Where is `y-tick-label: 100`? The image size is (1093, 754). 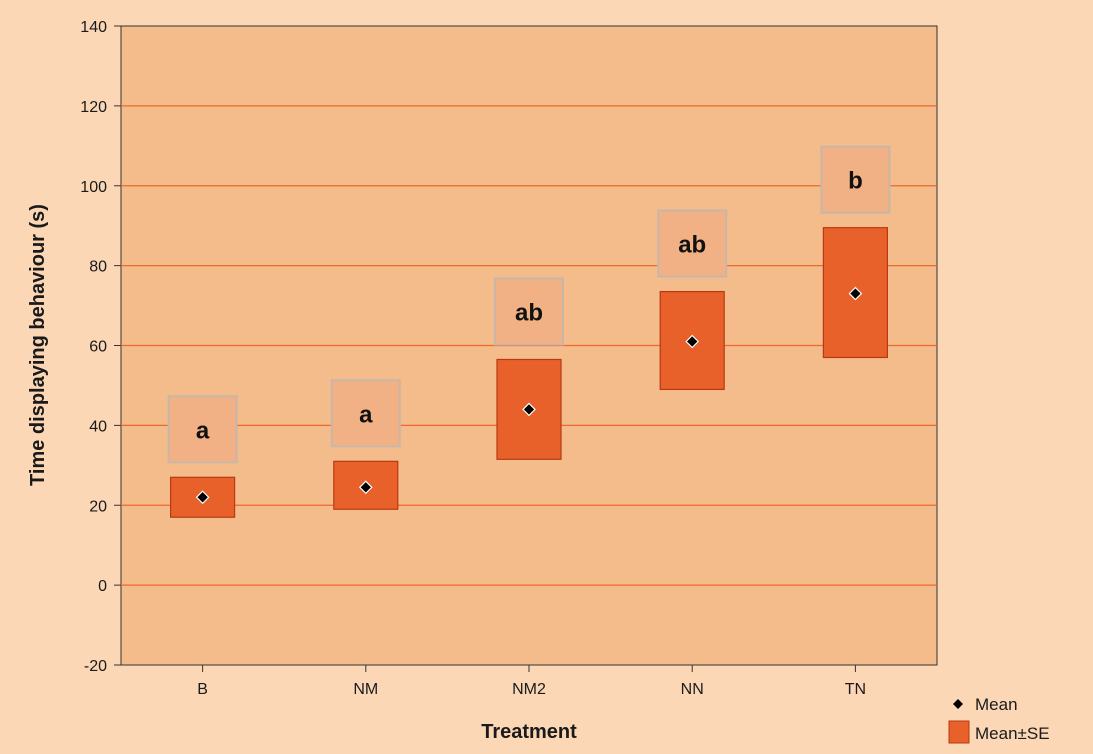
y-tick-label: 100 is located at coordinates (93, 187).